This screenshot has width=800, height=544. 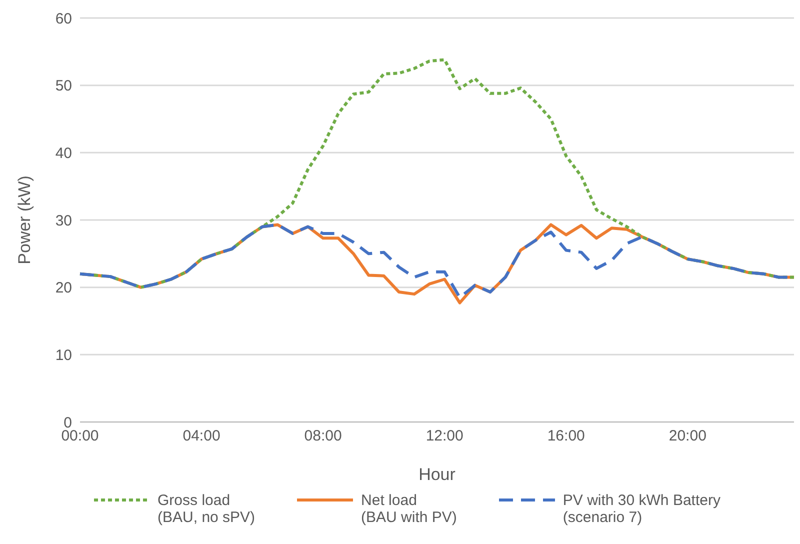 What do you see at coordinates (63, 221) in the screenshot?
I see `y-tick-label: 30` at bounding box center [63, 221].